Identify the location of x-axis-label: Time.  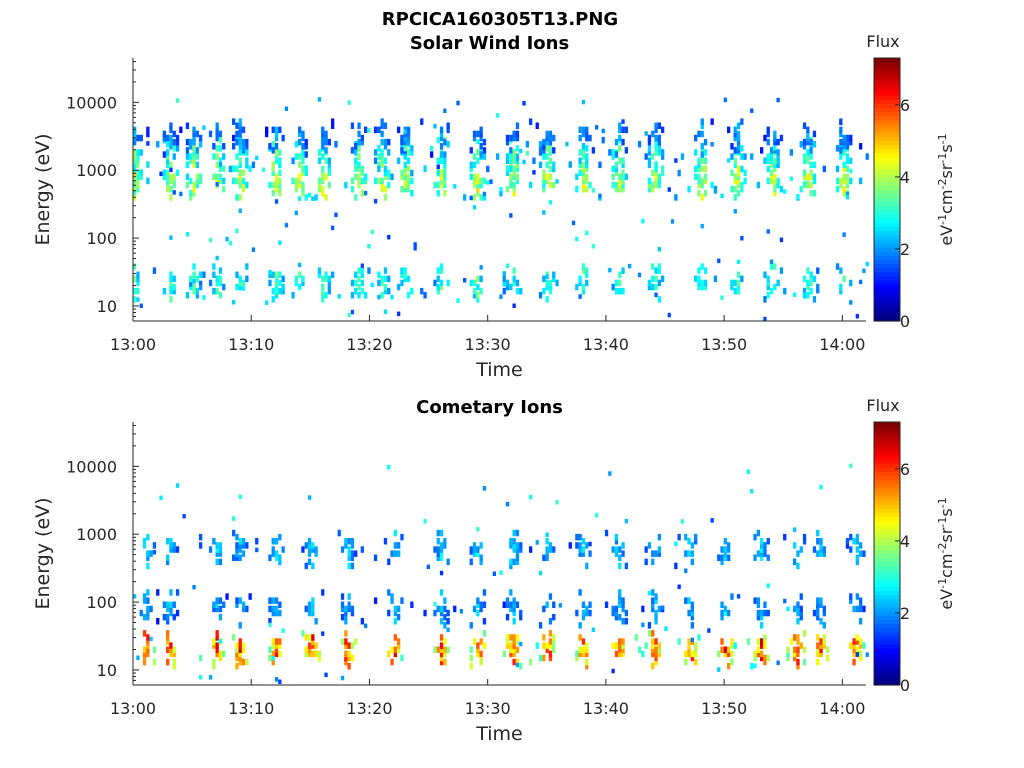
(499, 734).